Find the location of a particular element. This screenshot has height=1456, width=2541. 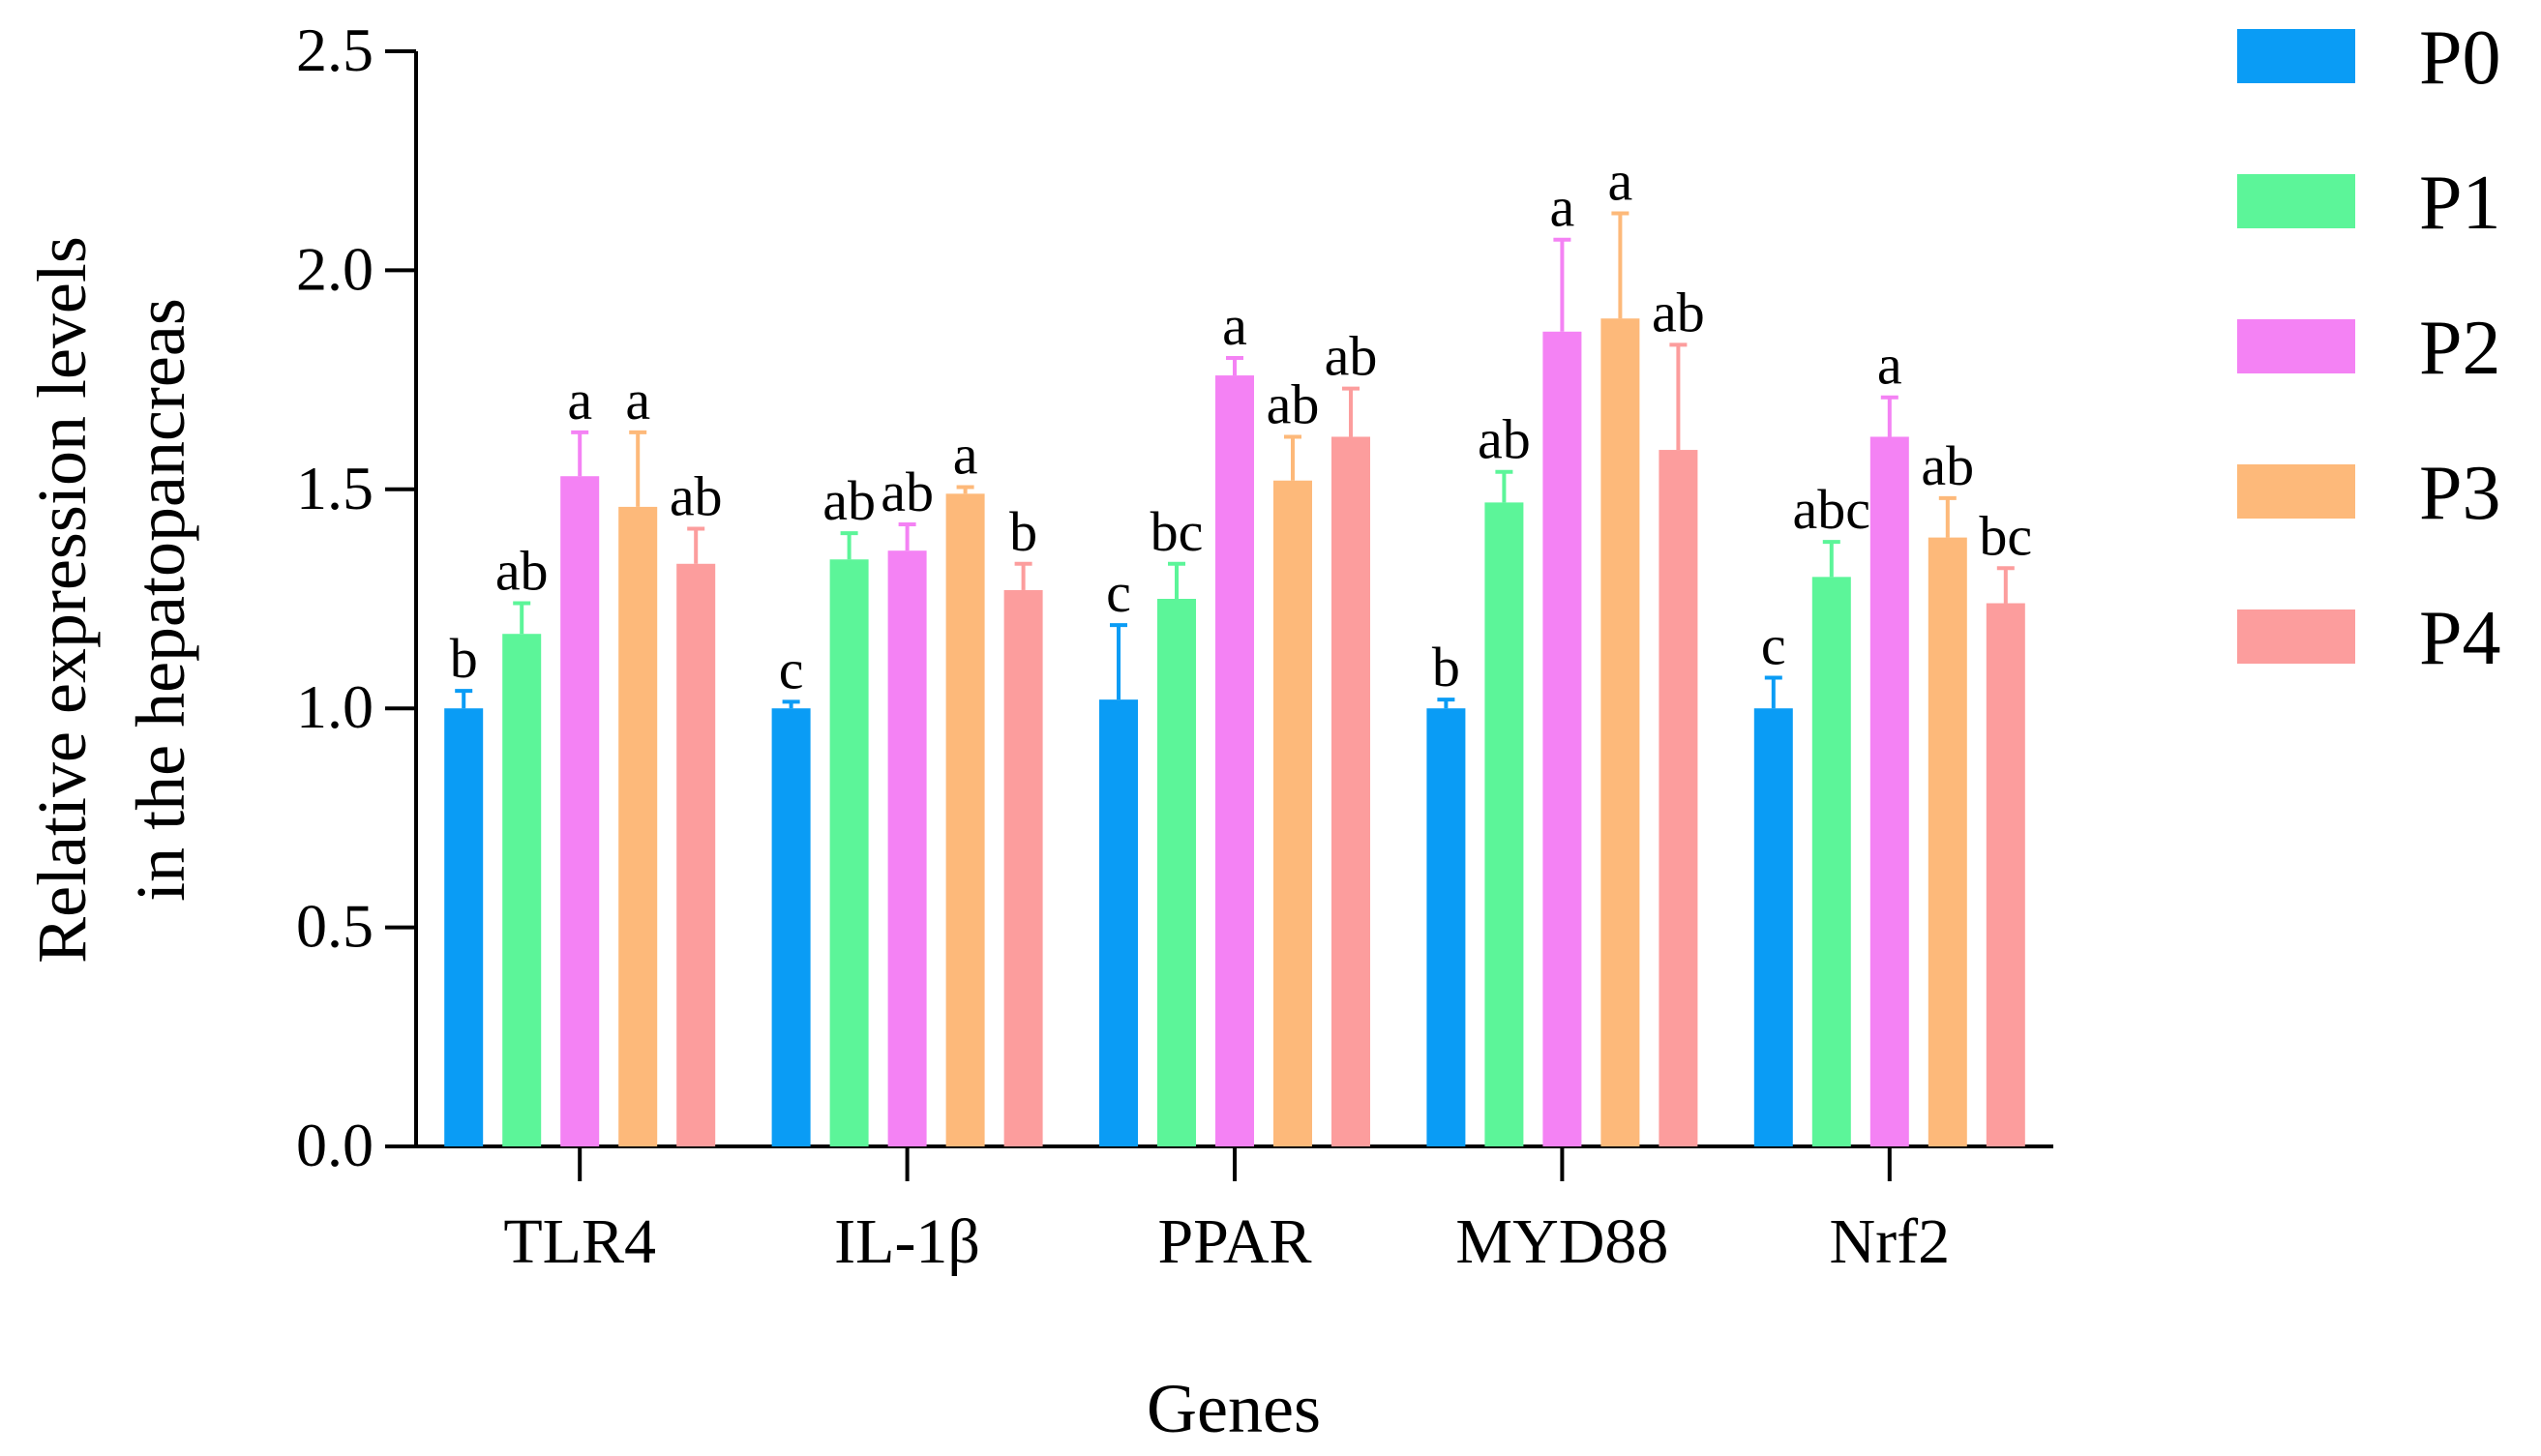

x-category-label: TLR4 is located at coordinates (579, 1242).